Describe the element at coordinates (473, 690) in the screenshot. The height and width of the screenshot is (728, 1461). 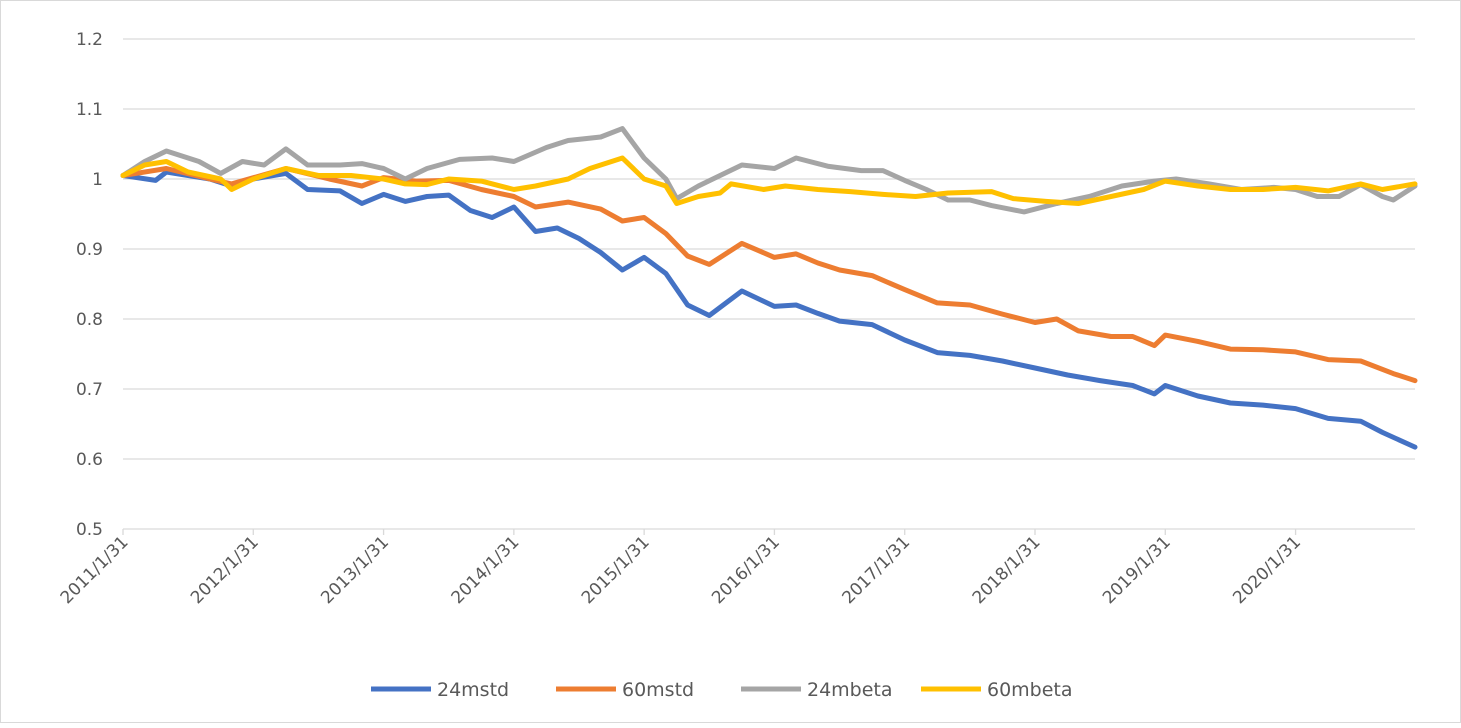
I see `legend-label-24mstd: 24mstd` at that location.